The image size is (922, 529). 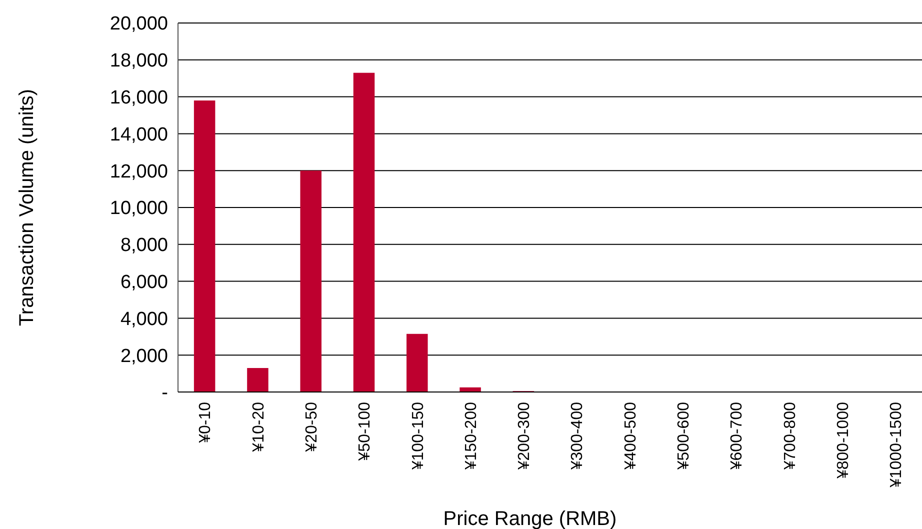 I want to click on y-tick-label: 16,000, so click(x=139, y=97).